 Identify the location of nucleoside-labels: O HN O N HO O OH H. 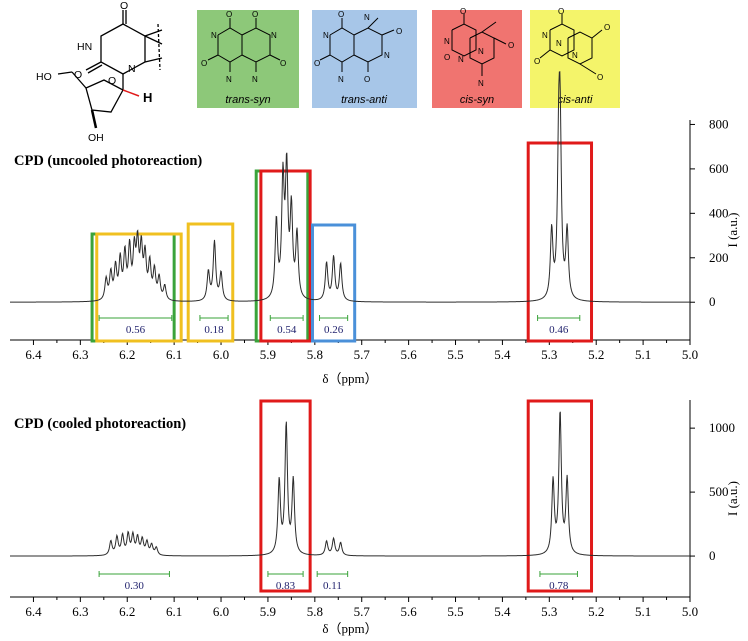
(94, 72).